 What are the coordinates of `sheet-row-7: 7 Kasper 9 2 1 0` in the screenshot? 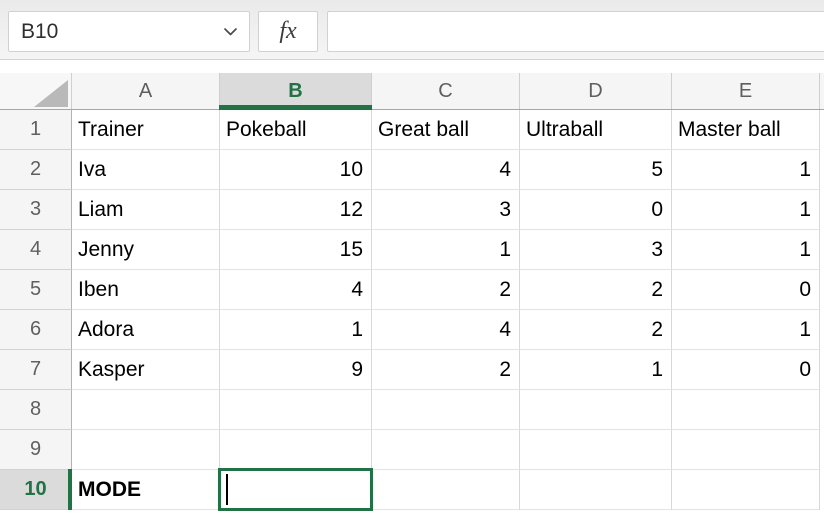 It's located at (412, 370).